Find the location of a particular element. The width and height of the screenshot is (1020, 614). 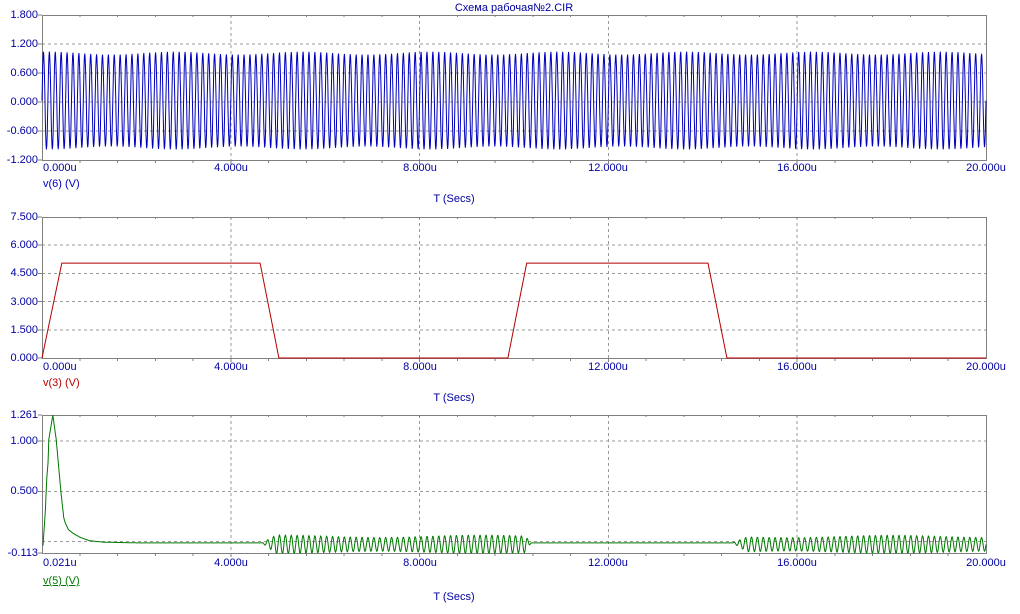

x-tick-label-plot1: 12.000u is located at coordinates (608, 168).